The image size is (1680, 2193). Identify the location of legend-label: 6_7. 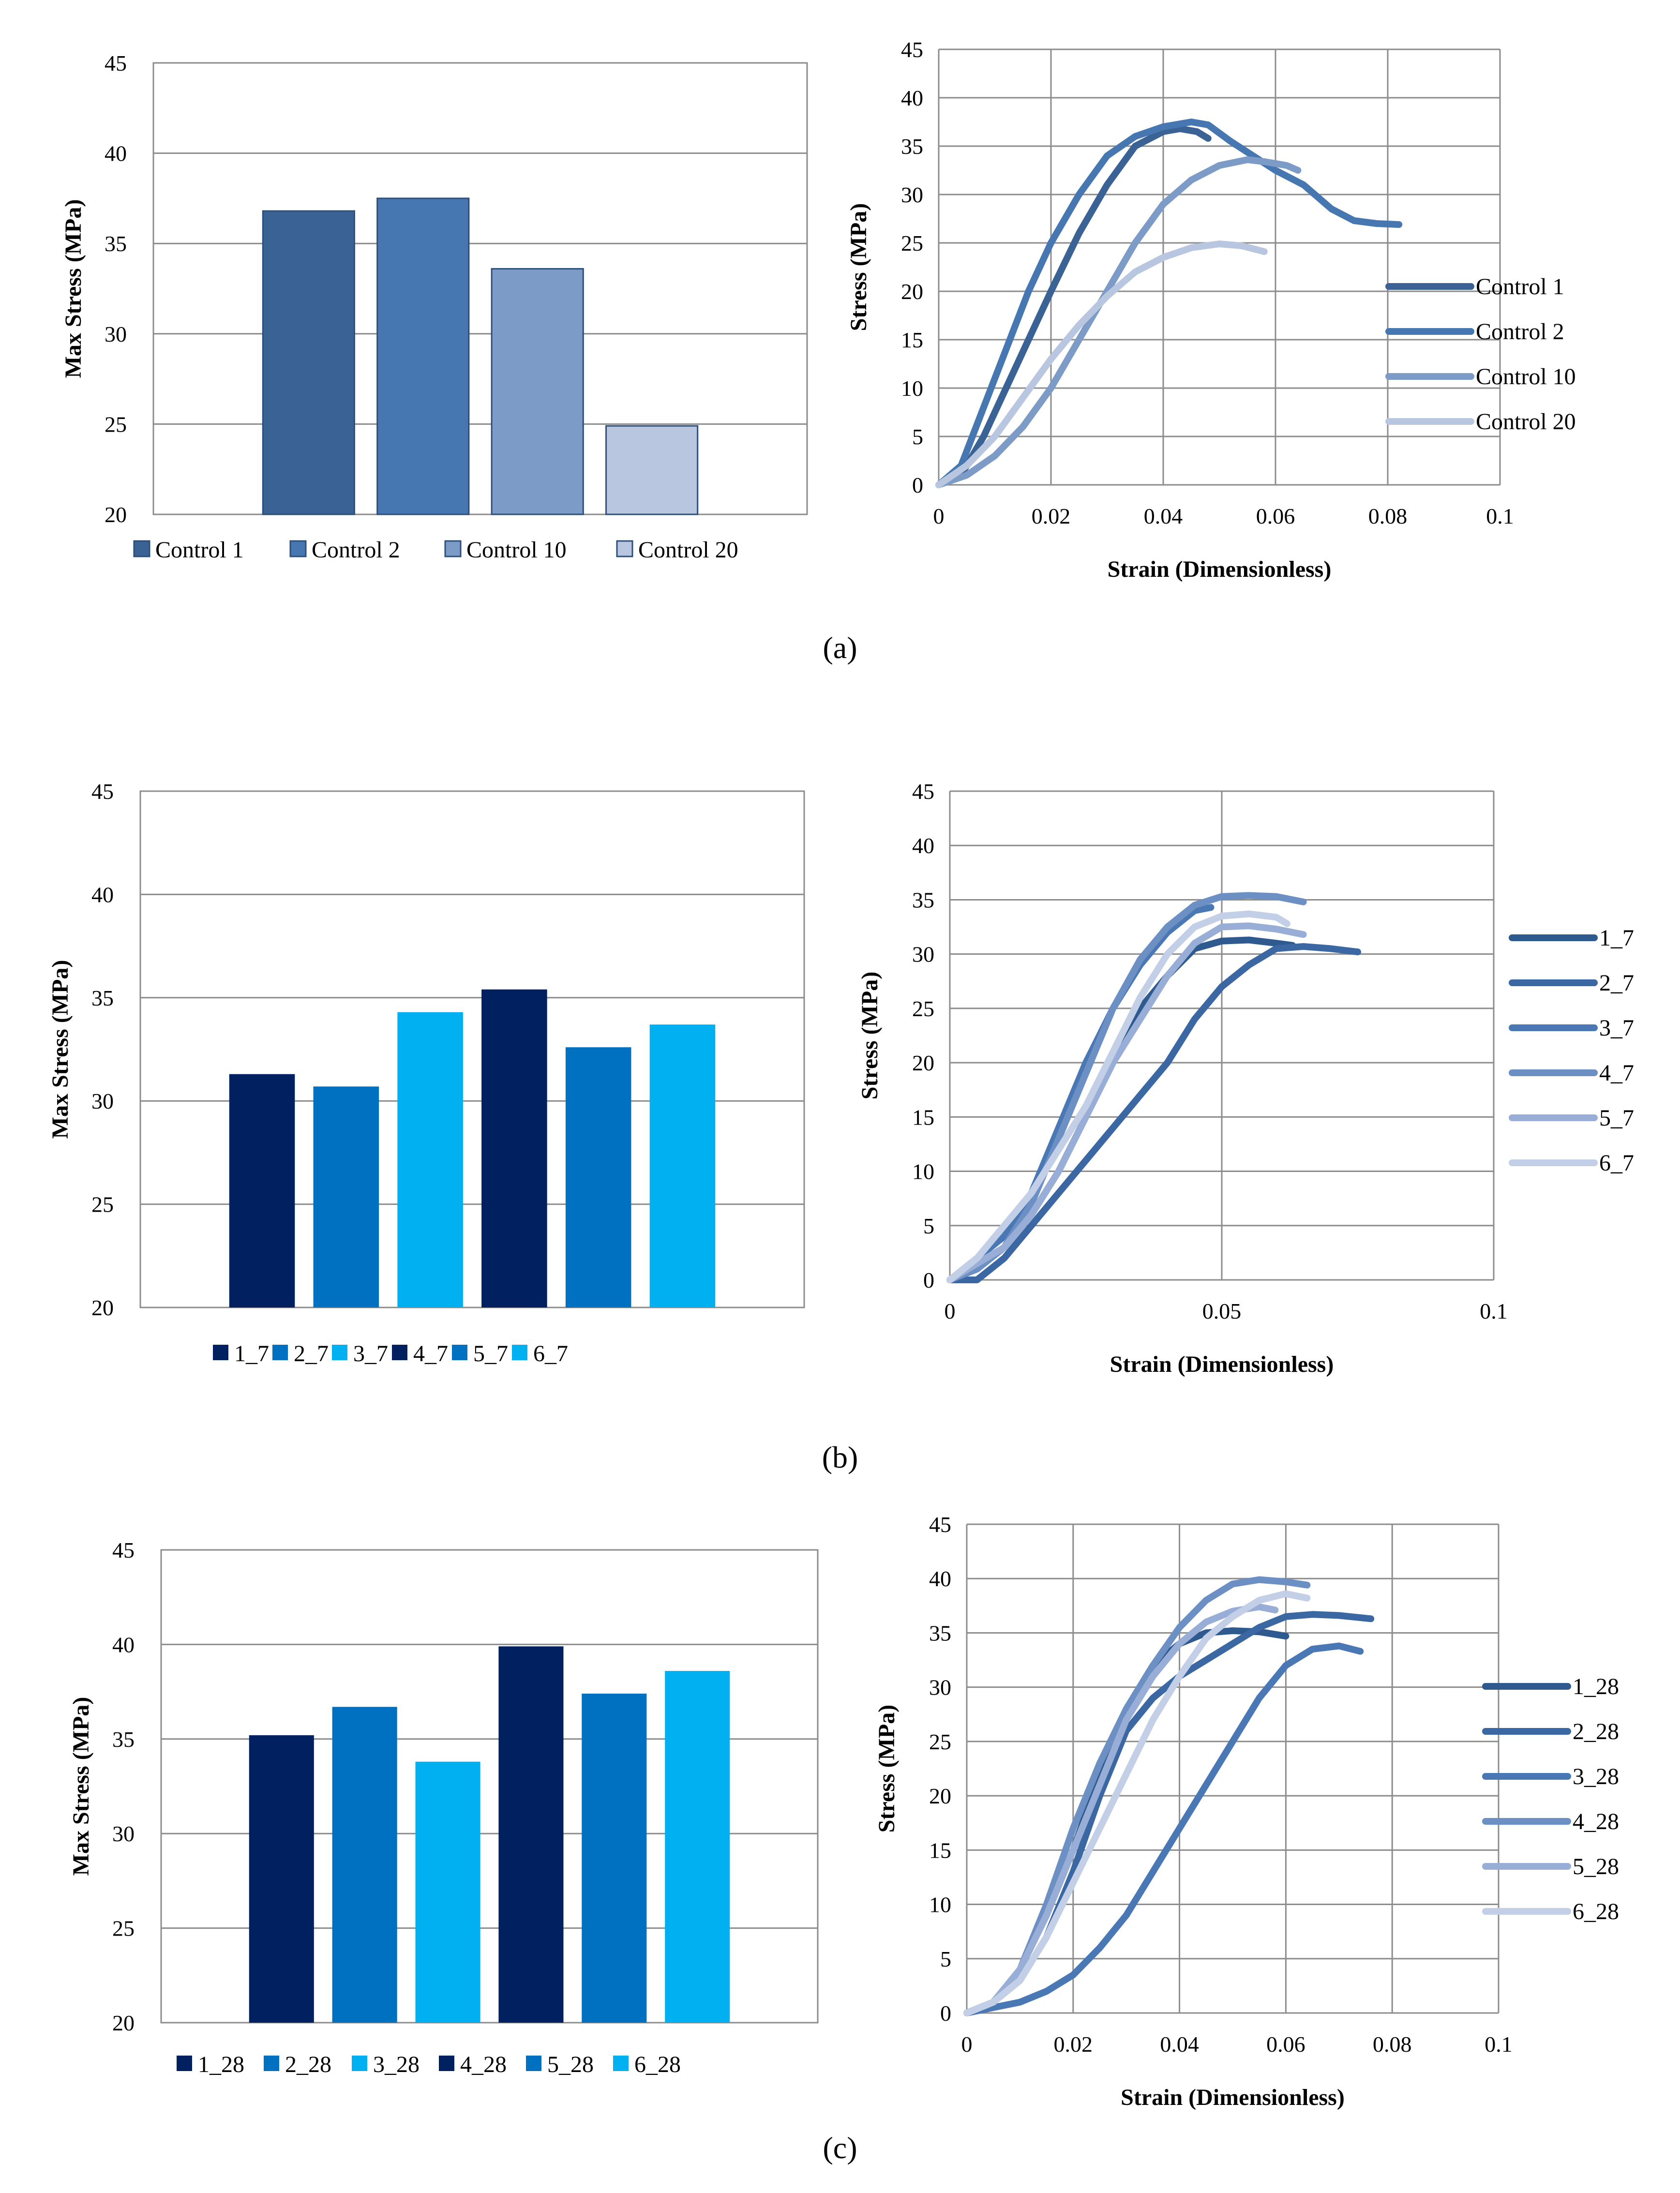
(1617, 1163).